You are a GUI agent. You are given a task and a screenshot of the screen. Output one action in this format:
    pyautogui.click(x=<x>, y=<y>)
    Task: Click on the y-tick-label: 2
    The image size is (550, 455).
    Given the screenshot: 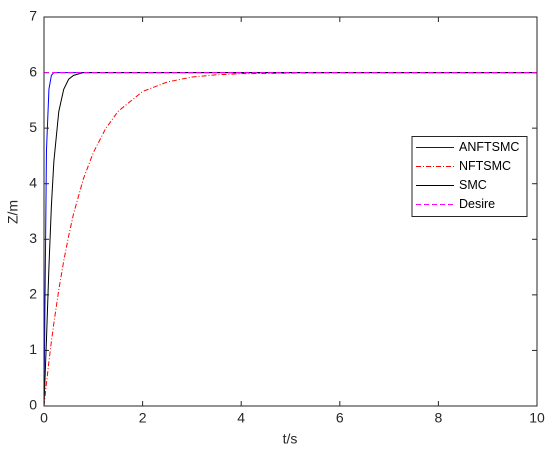 What is the action you would take?
    pyautogui.click(x=33, y=294)
    